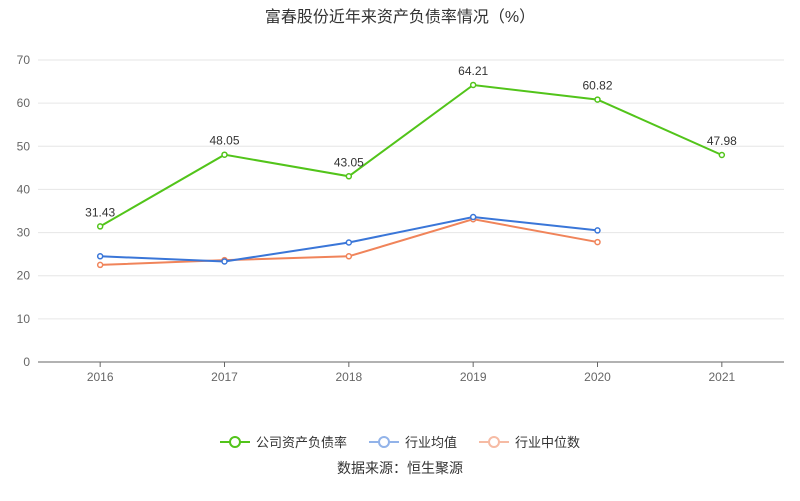  What do you see at coordinates (100, 377) in the screenshot?
I see `x-tick-label: 2016` at bounding box center [100, 377].